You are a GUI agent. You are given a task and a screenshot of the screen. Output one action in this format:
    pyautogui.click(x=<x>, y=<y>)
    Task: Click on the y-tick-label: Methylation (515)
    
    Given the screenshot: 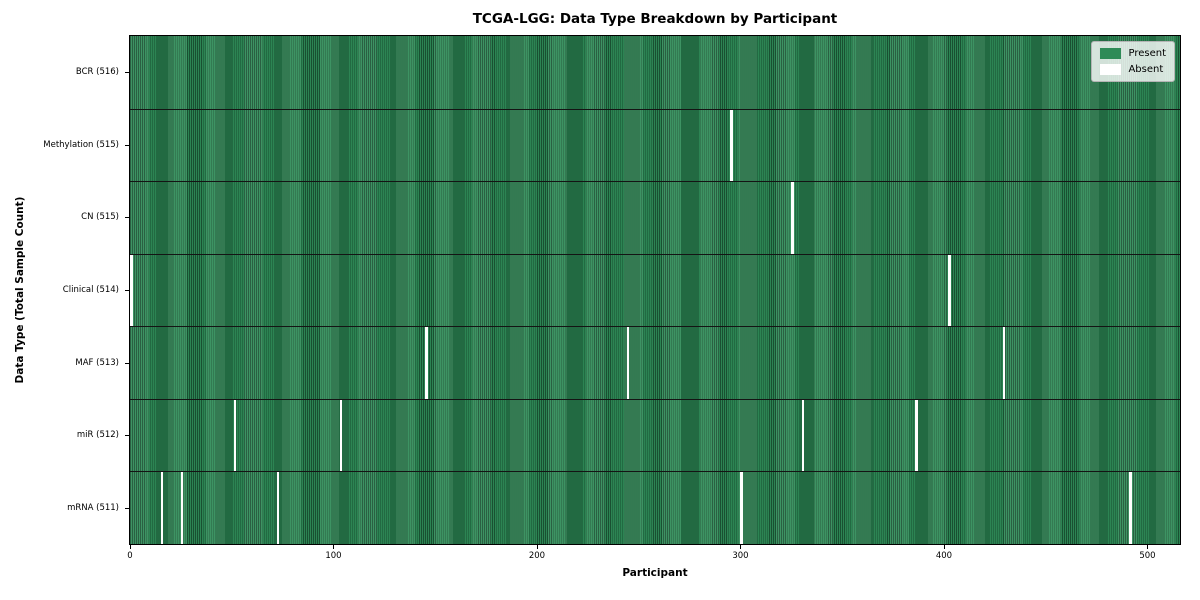 What is the action you would take?
    pyautogui.click(x=81, y=144)
    